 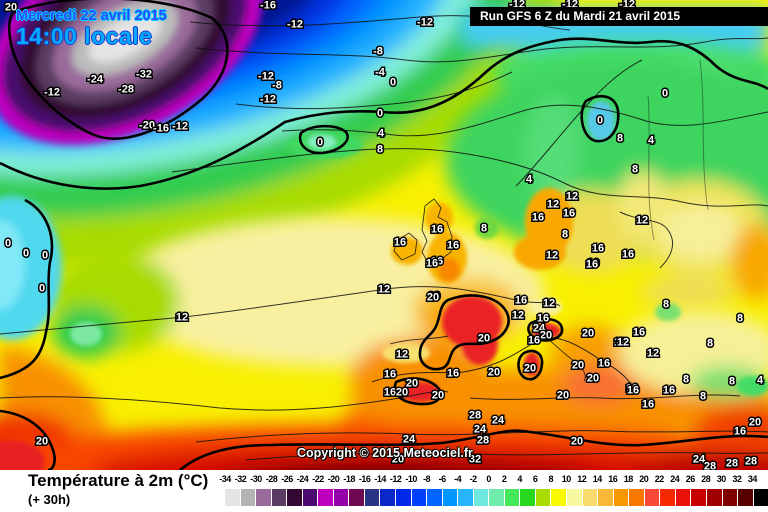 What do you see at coordinates (268, 6) in the screenshot?
I see `map-temp-label: -16` at bounding box center [268, 6].